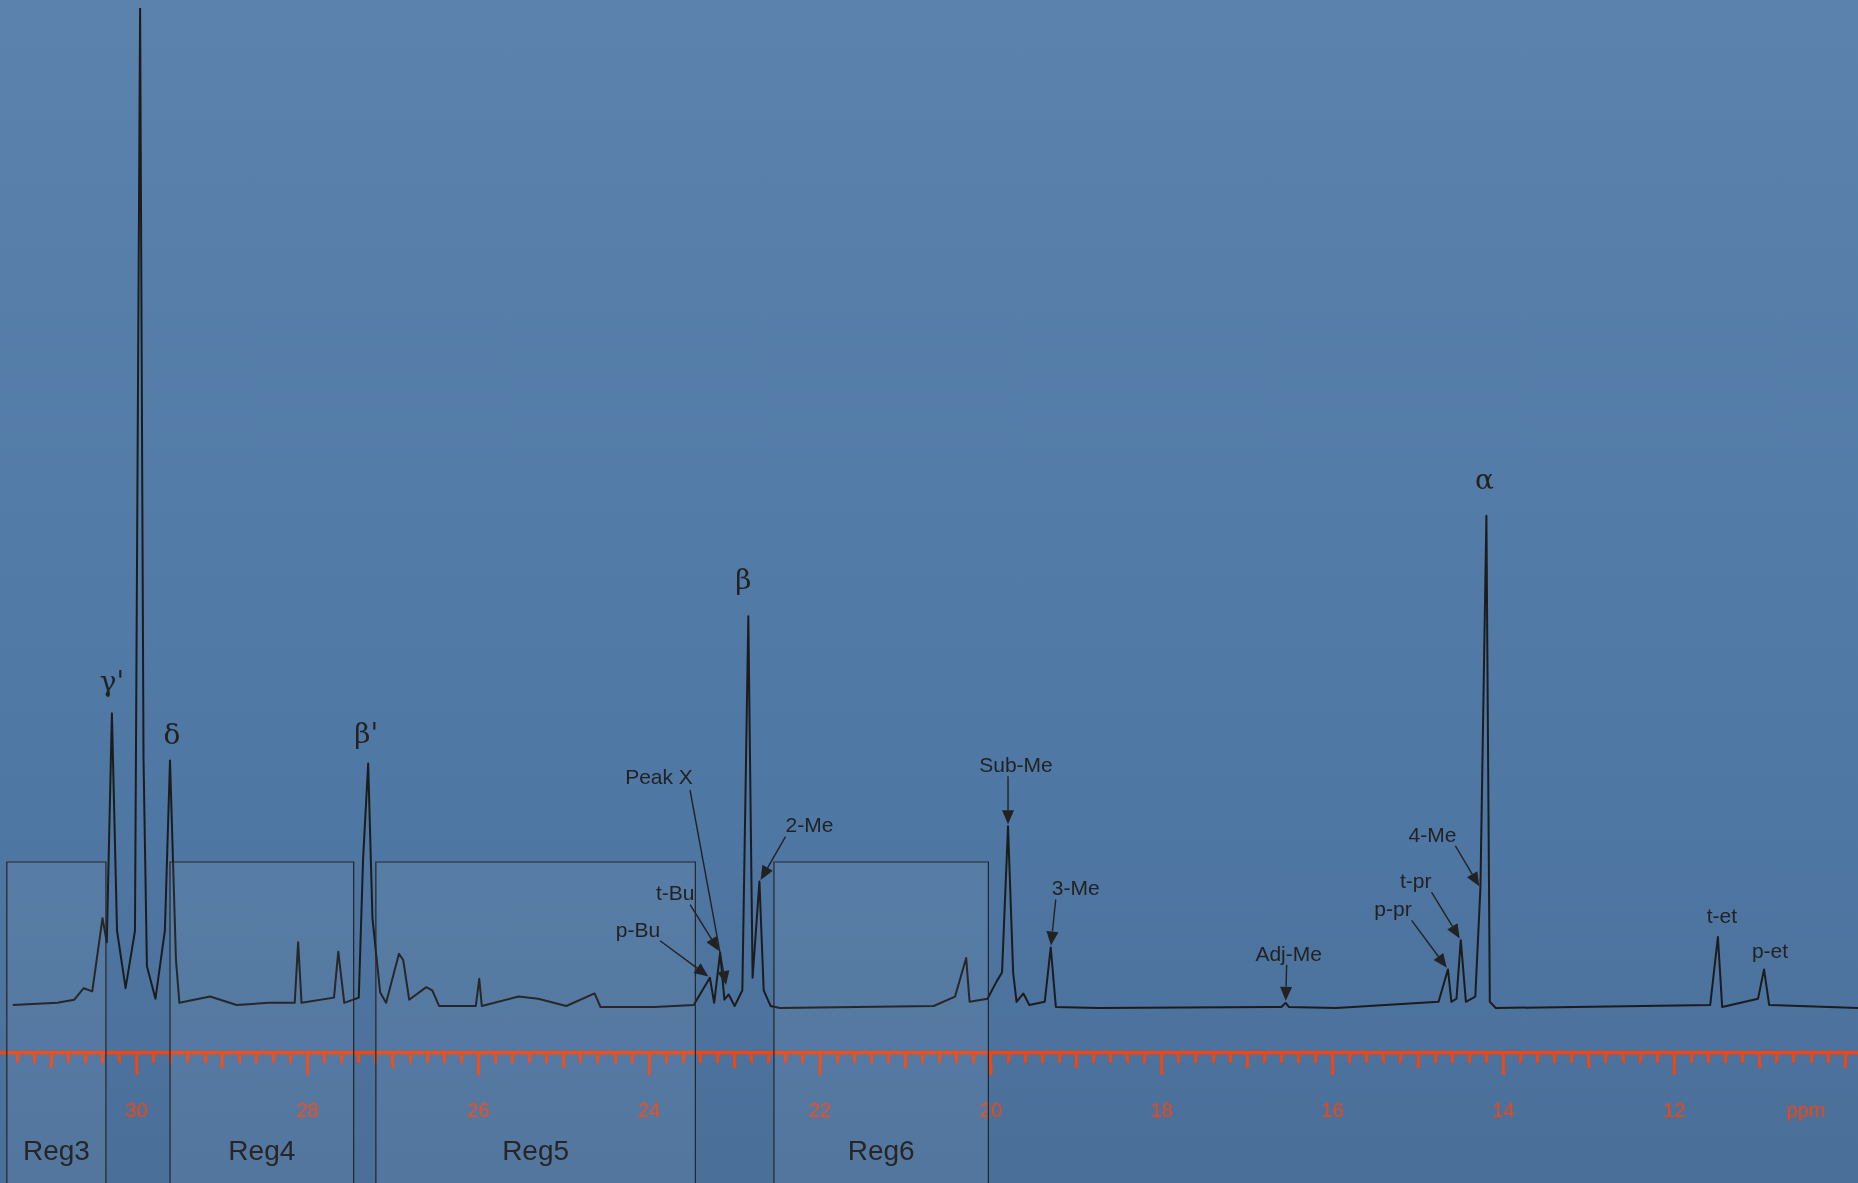 The height and width of the screenshot is (1183, 1858). I want to click on annotation: 3-Me, so click(1075, 888).